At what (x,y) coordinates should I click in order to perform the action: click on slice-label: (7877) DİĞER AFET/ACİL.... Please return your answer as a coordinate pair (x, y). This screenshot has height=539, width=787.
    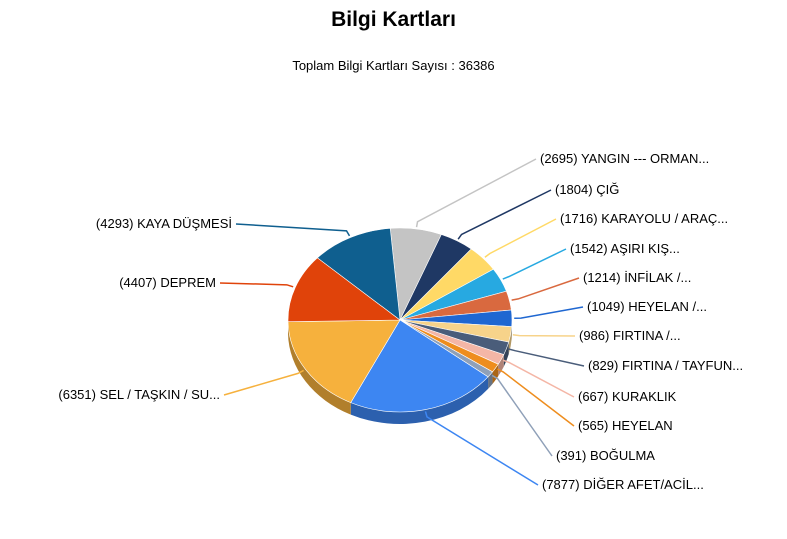
    Looking at the image, I should click on (623, 484).